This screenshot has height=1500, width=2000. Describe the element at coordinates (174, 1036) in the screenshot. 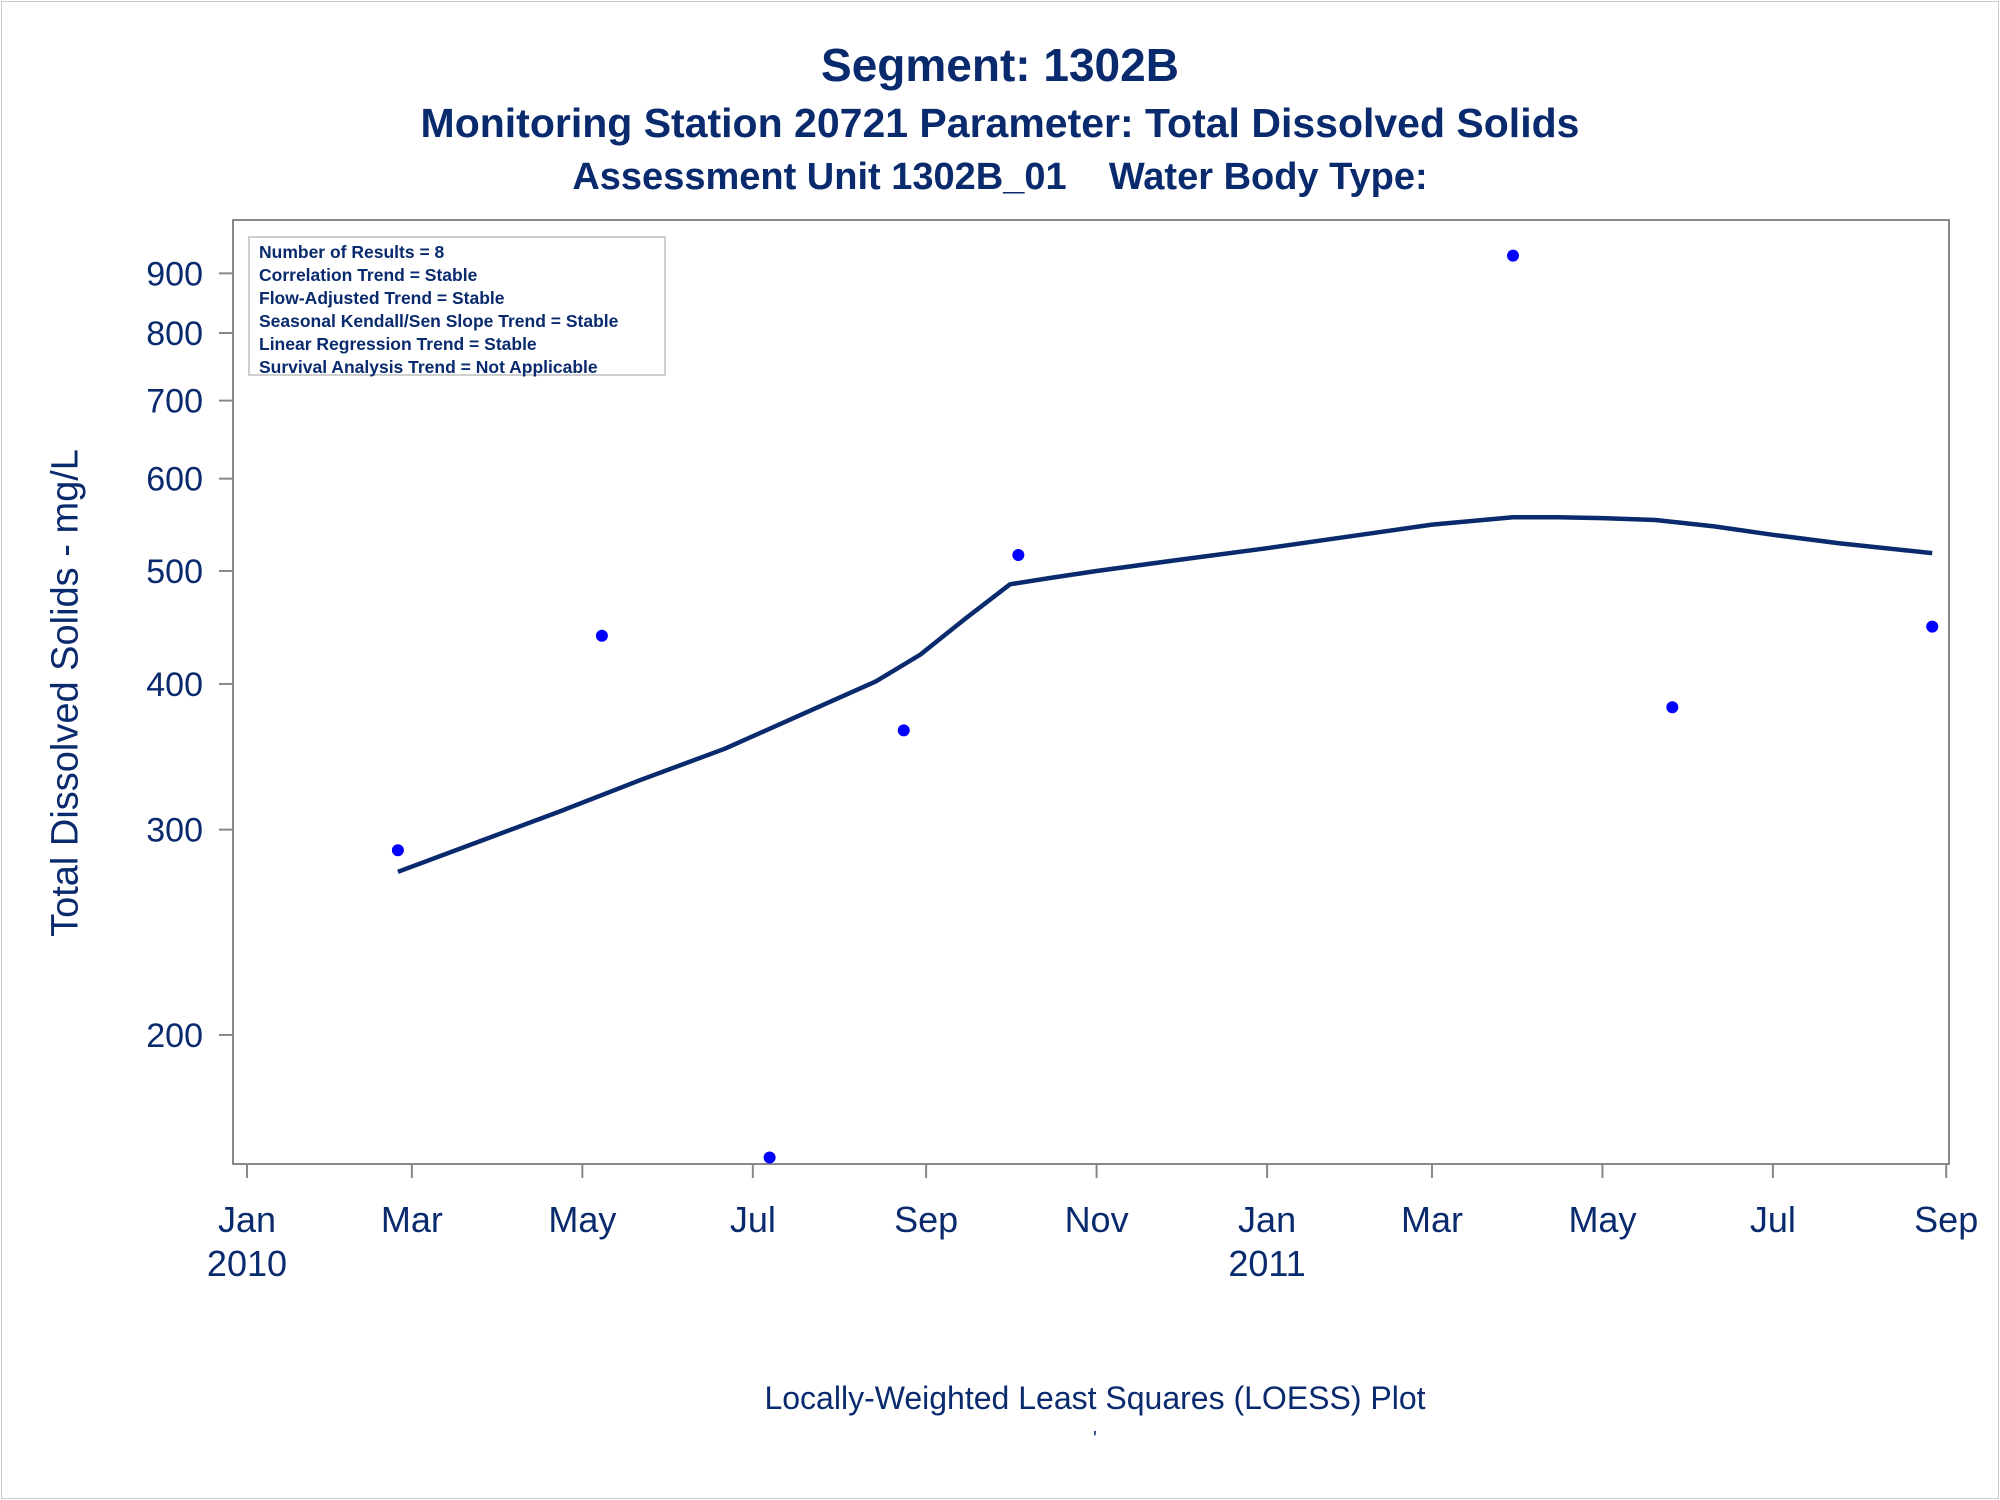

I see `y-tick-label: 200` at that location.